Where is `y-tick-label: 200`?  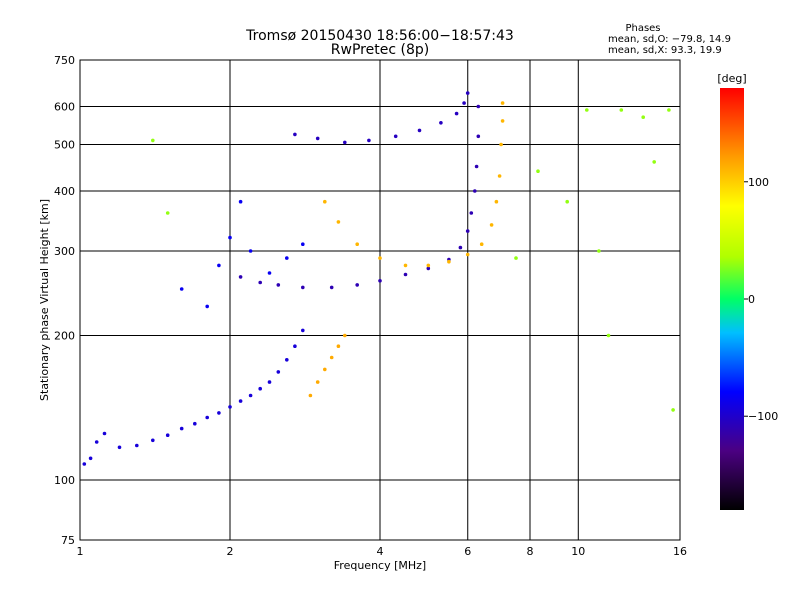 y-tick-label: 200 is located at coordinates (64, 336).